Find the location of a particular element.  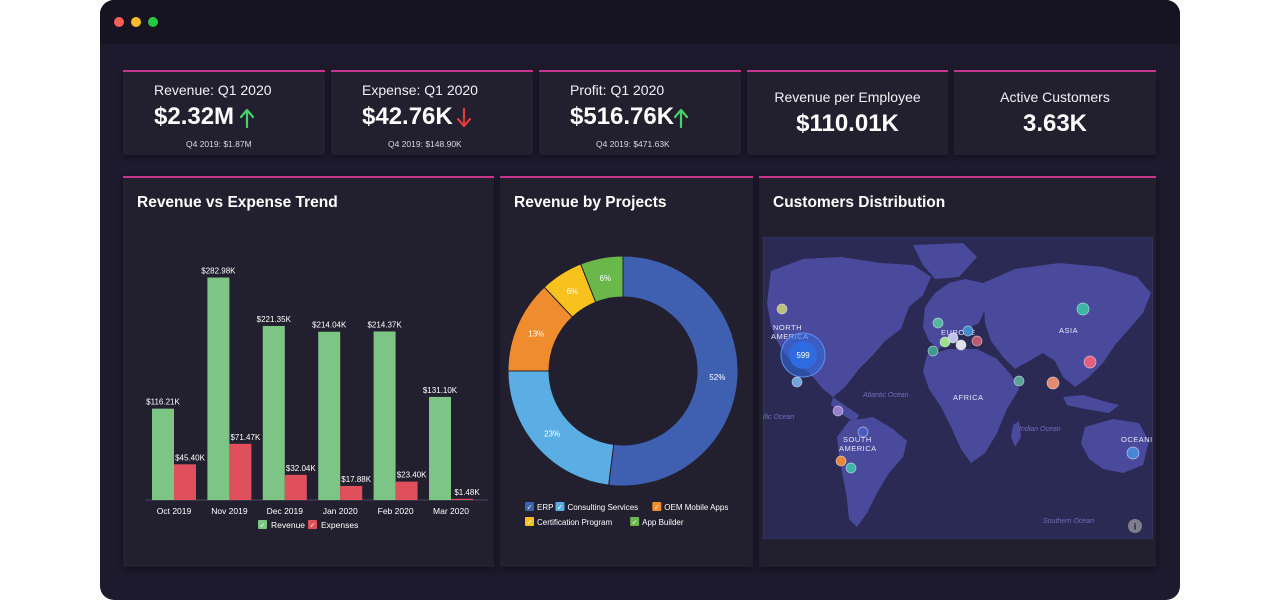

donut-slice-erp is located at coordinates (673, 371).